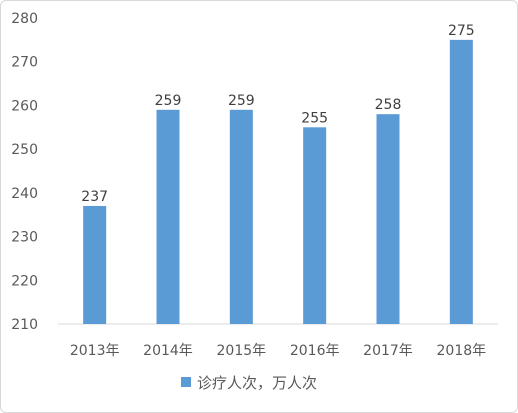 The height and width of the screenshot is (413, 518). I want to click on x-tick-label: 2015年, so click(242, 351).